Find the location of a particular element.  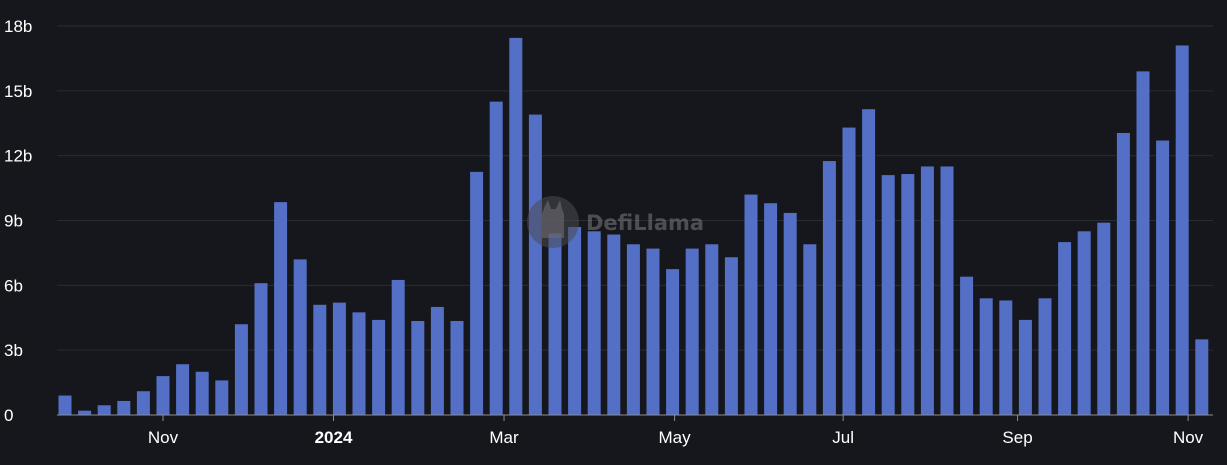

x-tick-label: Jul is located at coordinates (843, 437).